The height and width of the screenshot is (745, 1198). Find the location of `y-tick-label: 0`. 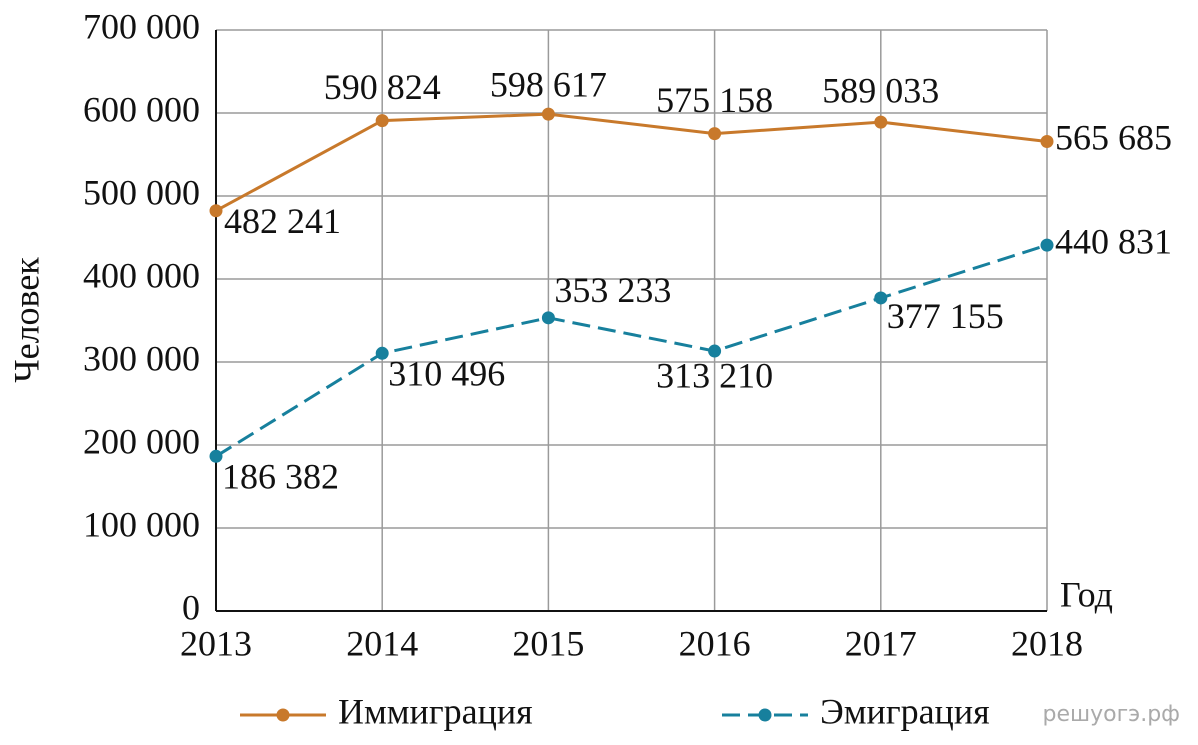

y-tick-label: 0 is located at coordinates (191, 607).